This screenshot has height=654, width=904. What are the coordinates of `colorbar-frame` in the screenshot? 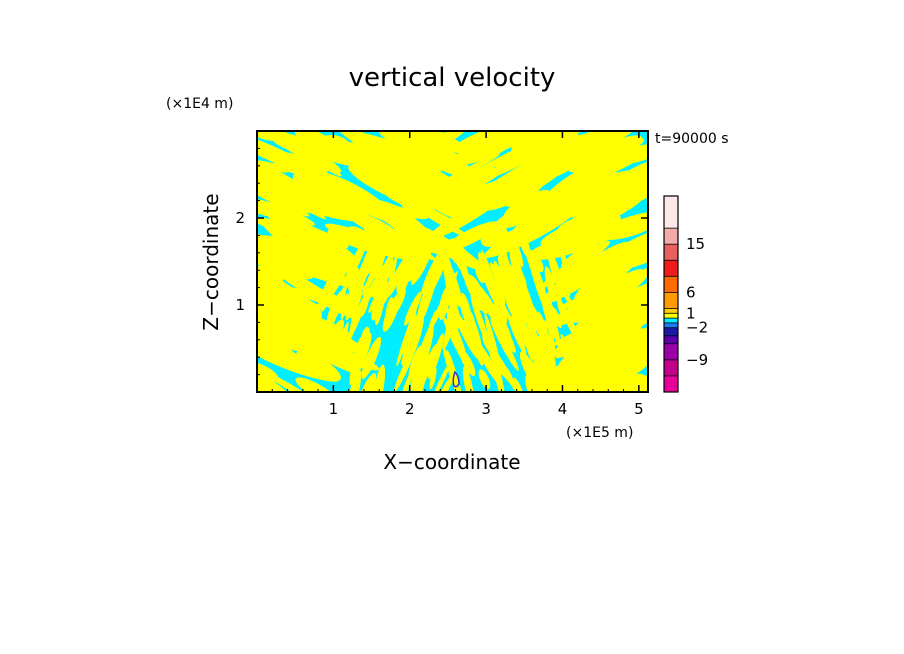 It's located at (671, 294).